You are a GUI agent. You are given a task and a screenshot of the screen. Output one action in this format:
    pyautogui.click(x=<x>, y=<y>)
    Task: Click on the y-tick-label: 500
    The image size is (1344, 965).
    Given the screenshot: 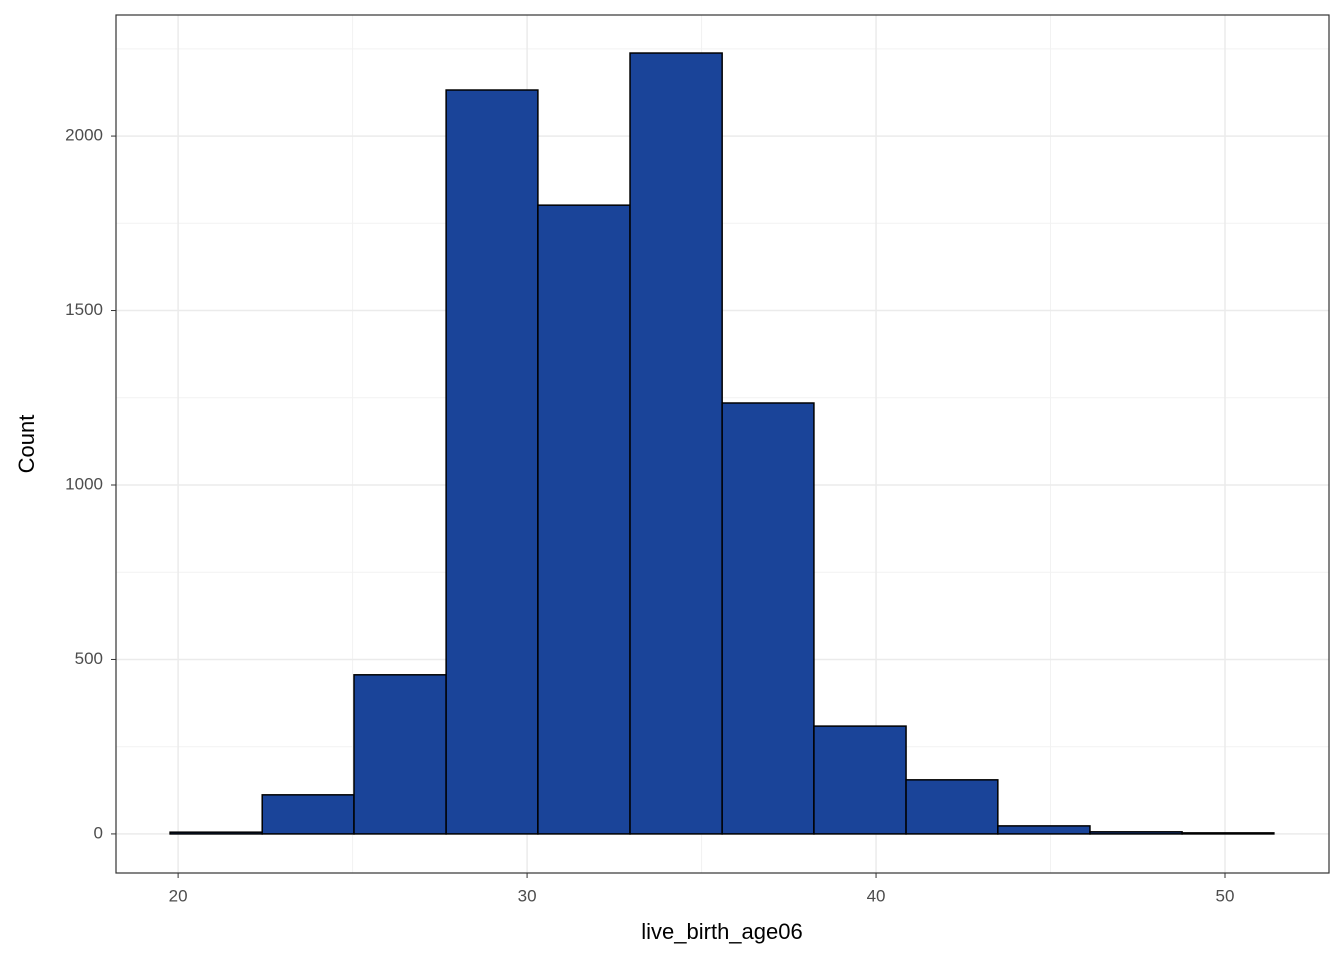 What is the action you would take?
    pyautogui.click(x=89, y=658)
    